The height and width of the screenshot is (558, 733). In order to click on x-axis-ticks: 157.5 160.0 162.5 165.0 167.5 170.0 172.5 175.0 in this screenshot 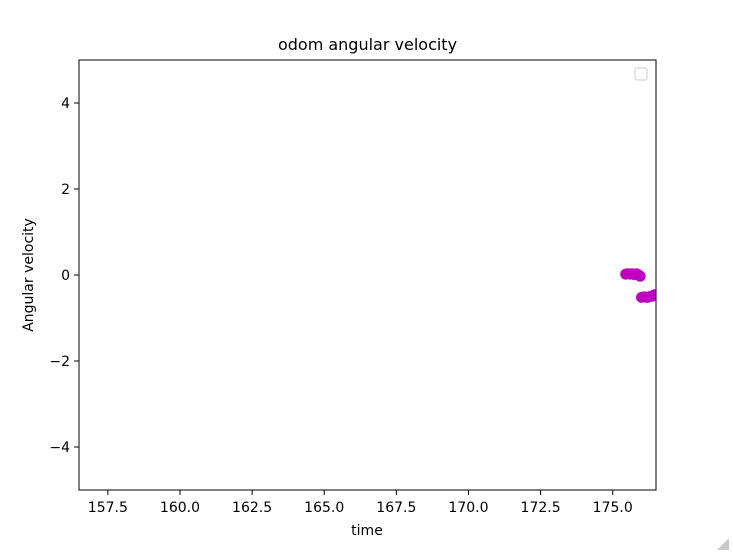, I will do `click(360, 503)`.